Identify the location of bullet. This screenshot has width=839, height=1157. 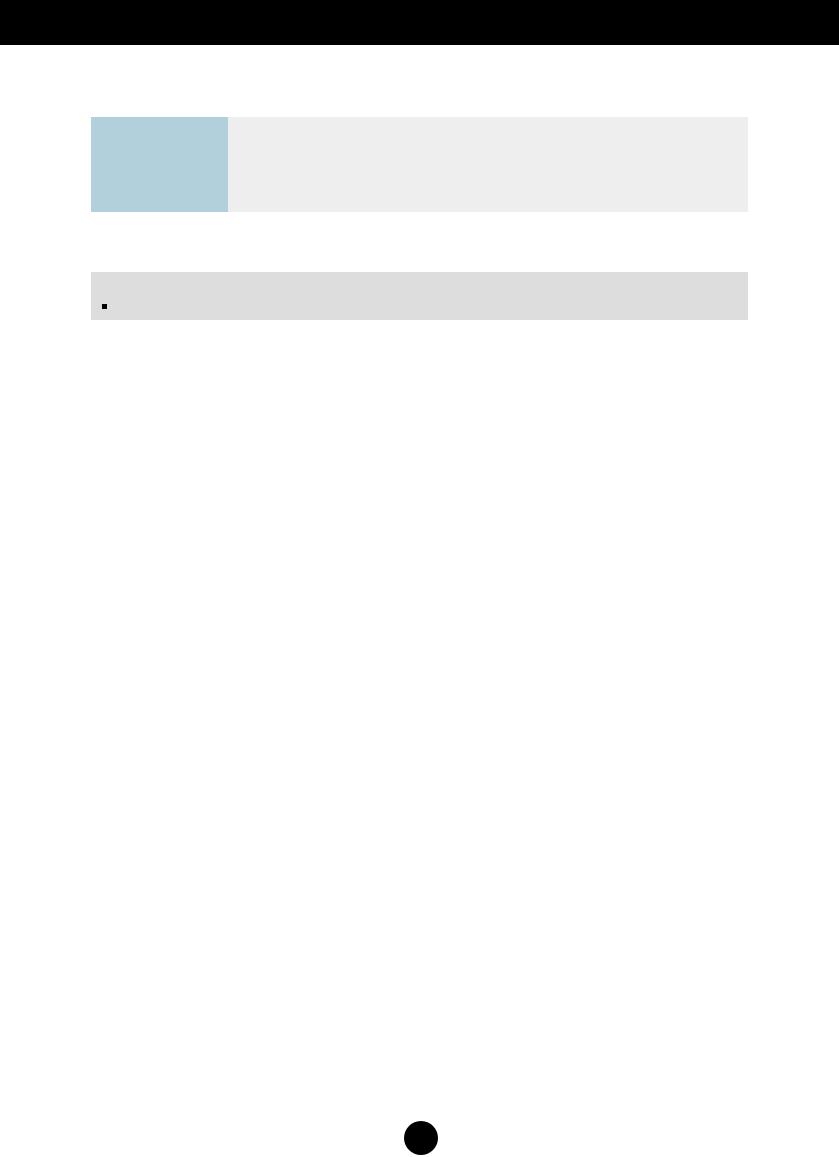
(104, 306).